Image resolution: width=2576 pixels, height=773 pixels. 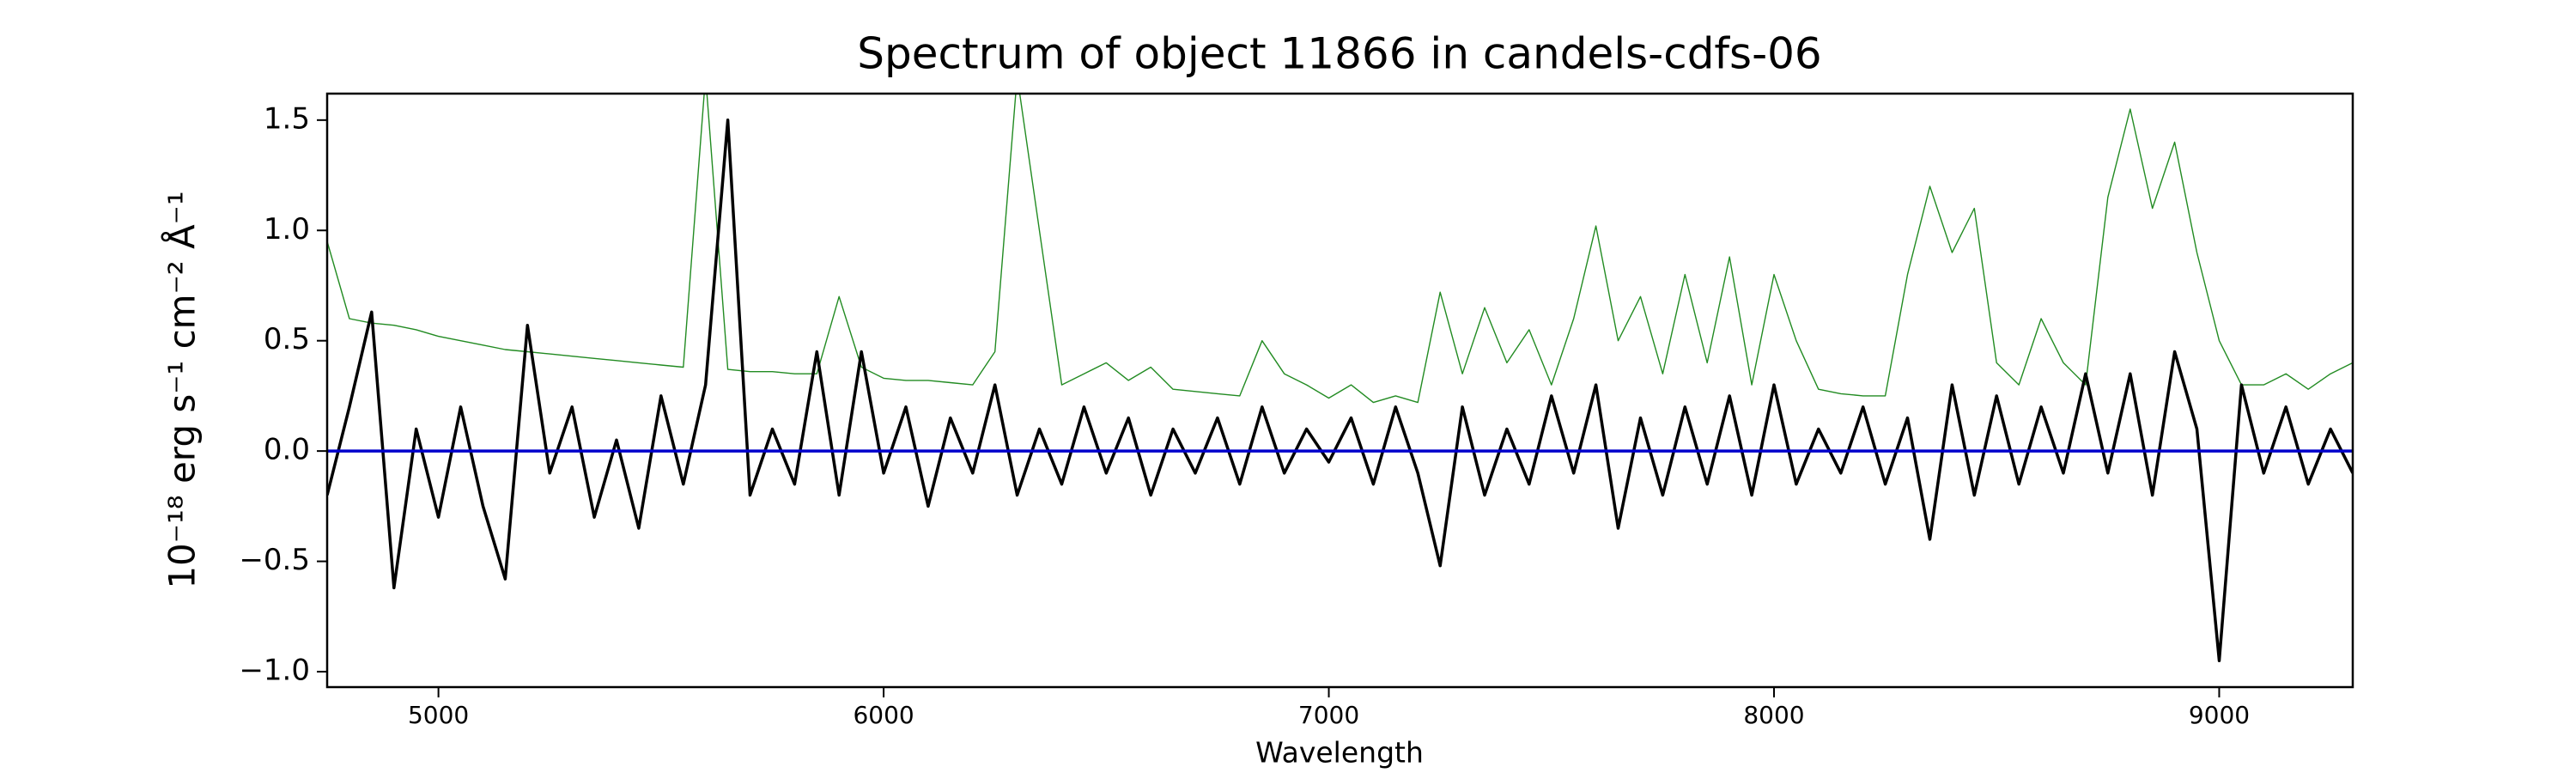 I want to click on y-tick-label: −1.0, so click(x=274, y=671).